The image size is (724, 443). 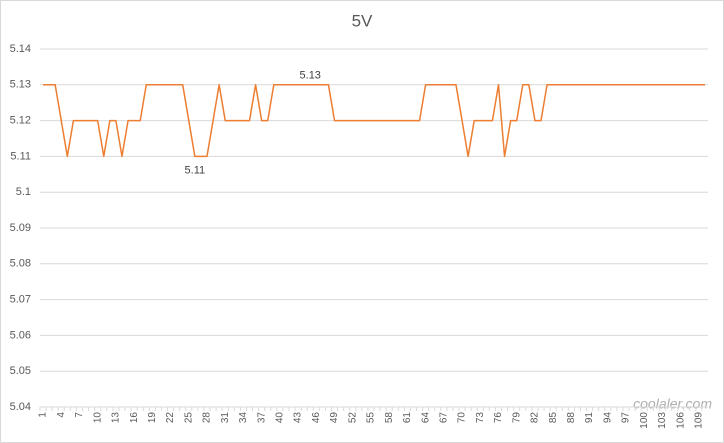 I want to click on x-tick-label: 100, so click(x=644, y=420).